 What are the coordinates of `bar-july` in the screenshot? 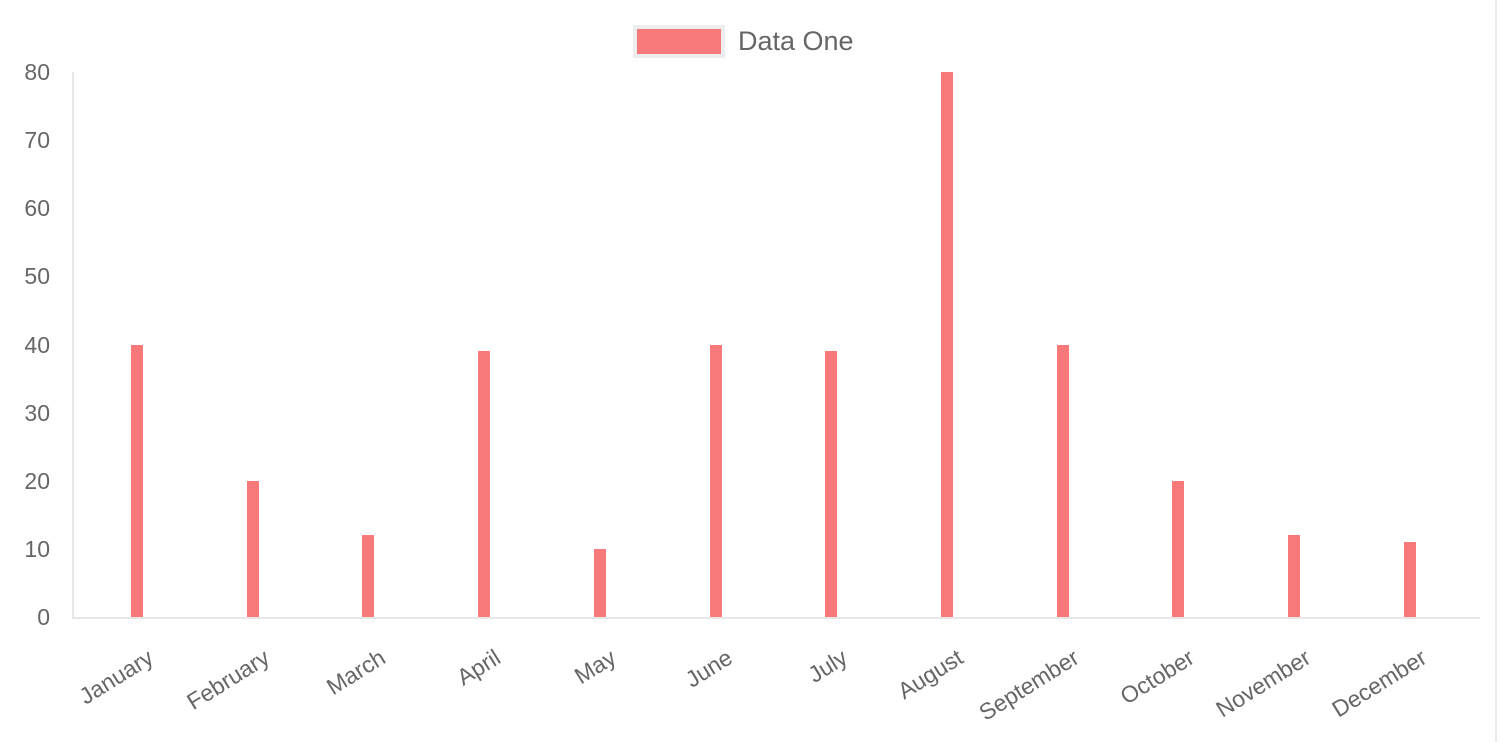 It's located at (831, 484).